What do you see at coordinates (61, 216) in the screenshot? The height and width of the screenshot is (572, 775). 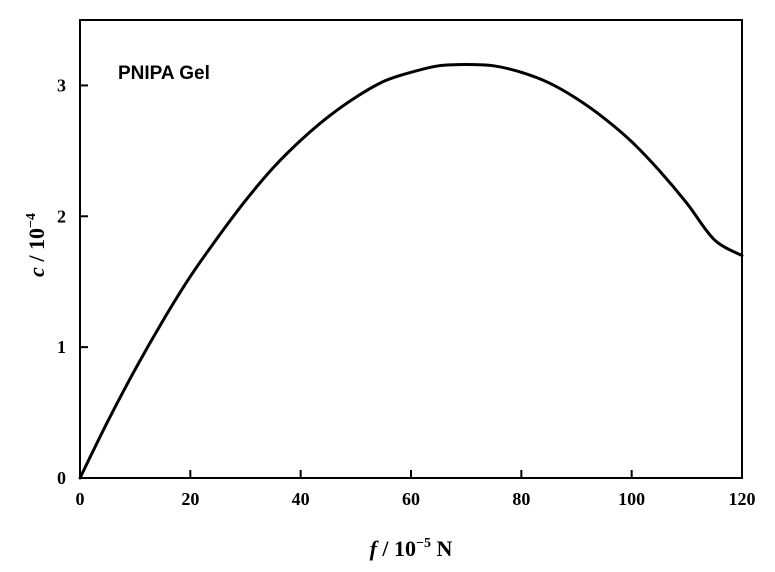 I see `y-tick-label: 2` at bounding box center [61, 216].